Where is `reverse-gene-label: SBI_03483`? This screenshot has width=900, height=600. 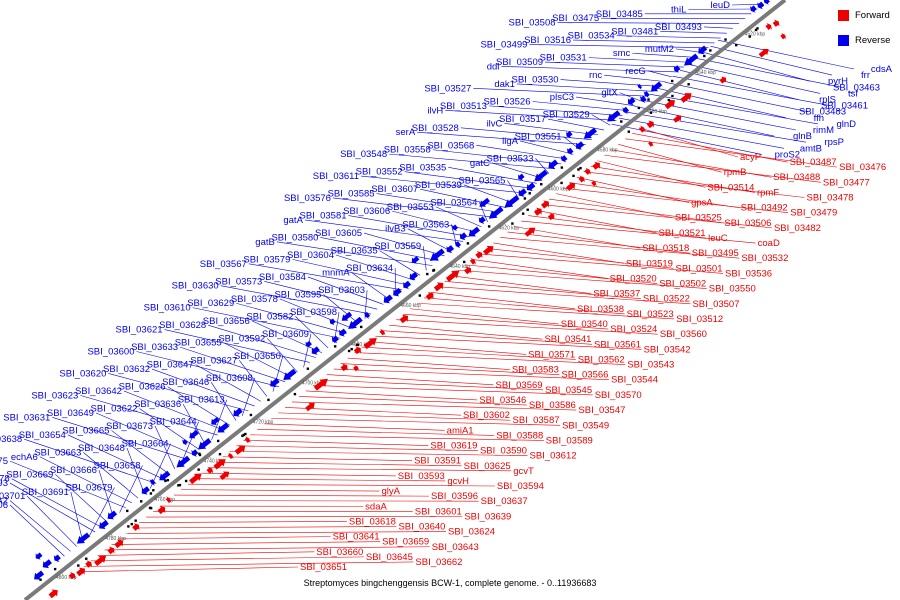
reverse-gene-label: SBI_03483 is located at coordinates (822, 112).